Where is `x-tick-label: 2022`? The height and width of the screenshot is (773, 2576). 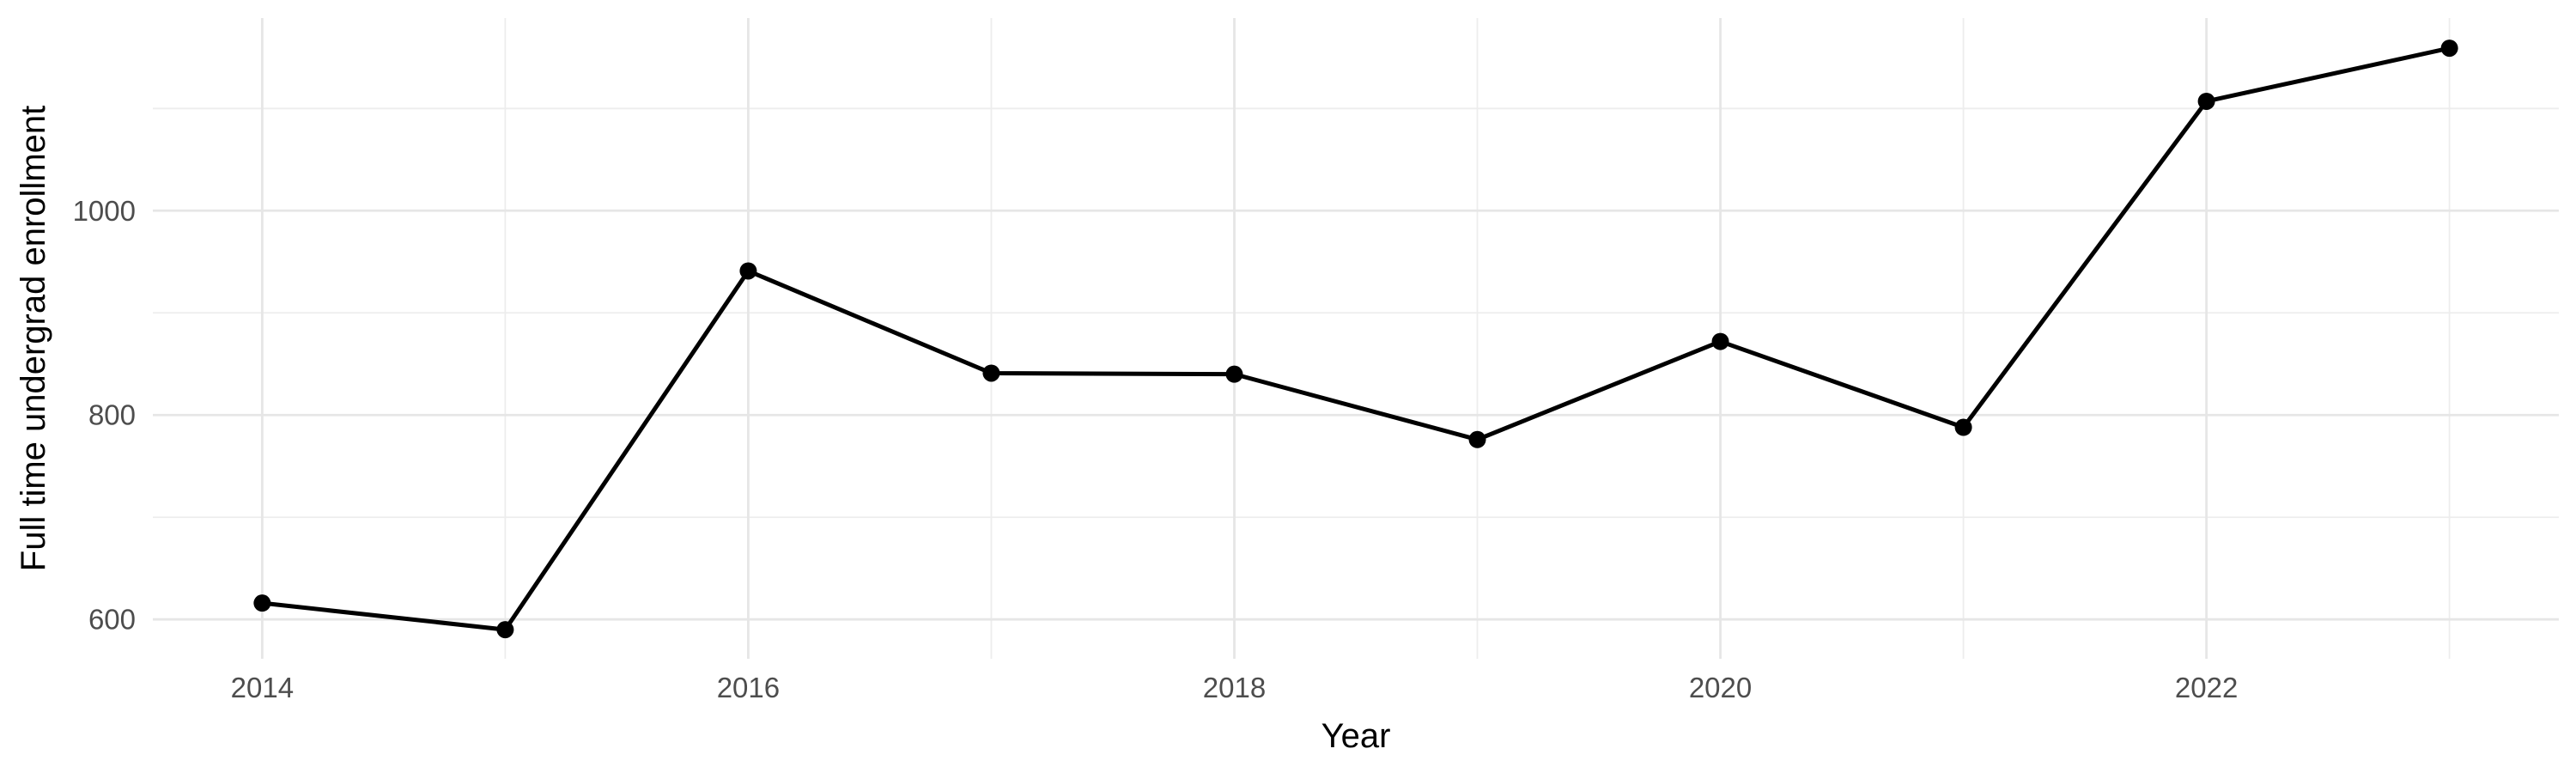
x-tick-label: 2022 is located at coordinates (2207, 687).